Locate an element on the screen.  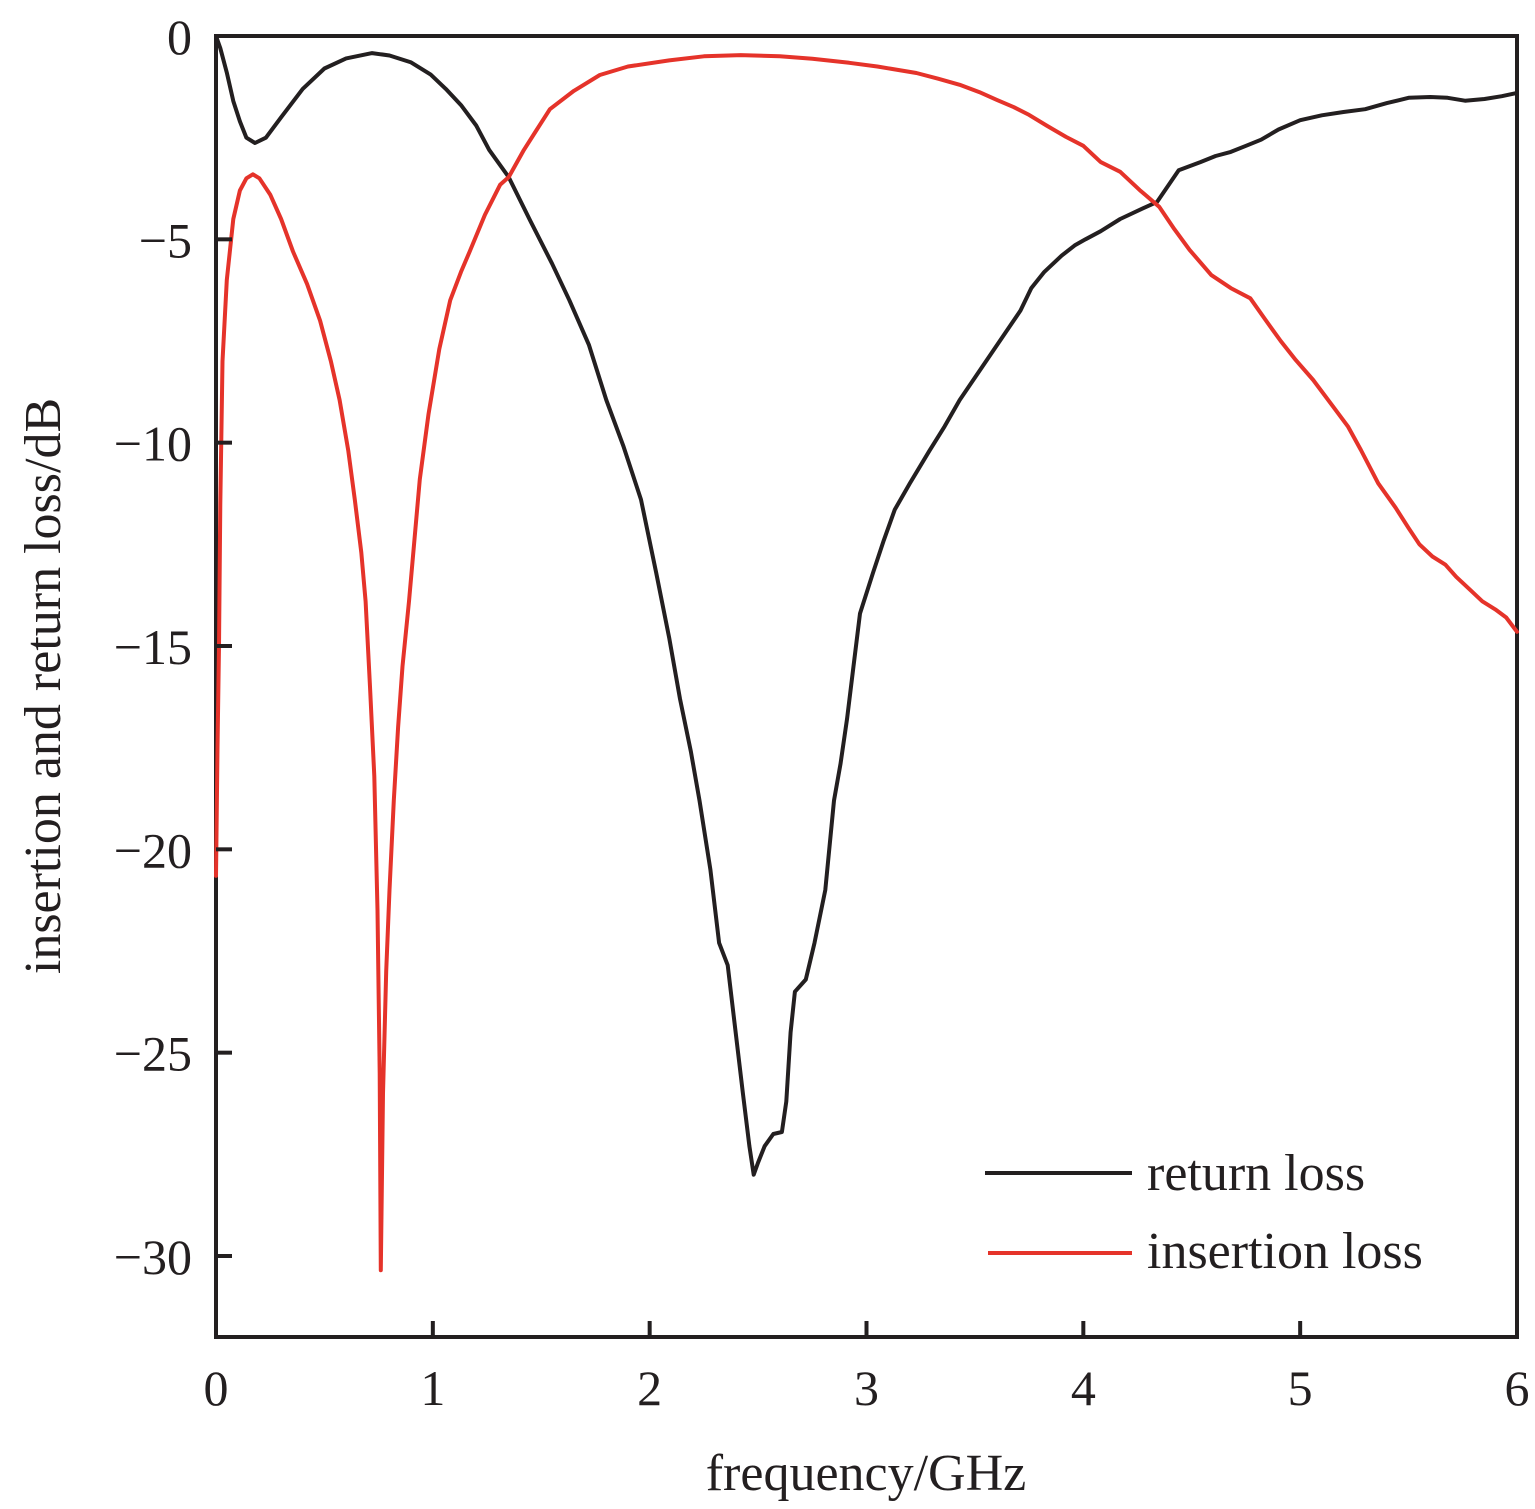
y-tick-label: −20 is located at coordinates (153, 850).